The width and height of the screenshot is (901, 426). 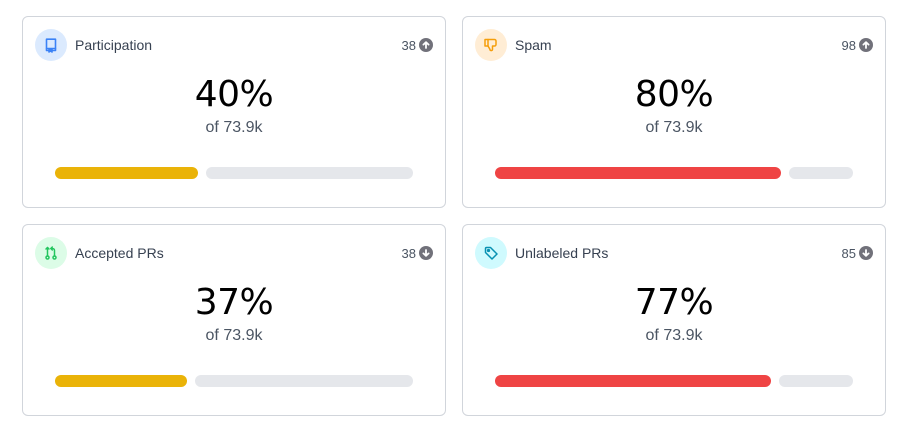 What do you see at coordinates (848, 253) in the screenshot?
I see `delta-value: 85` at bounding box center [848, 253].